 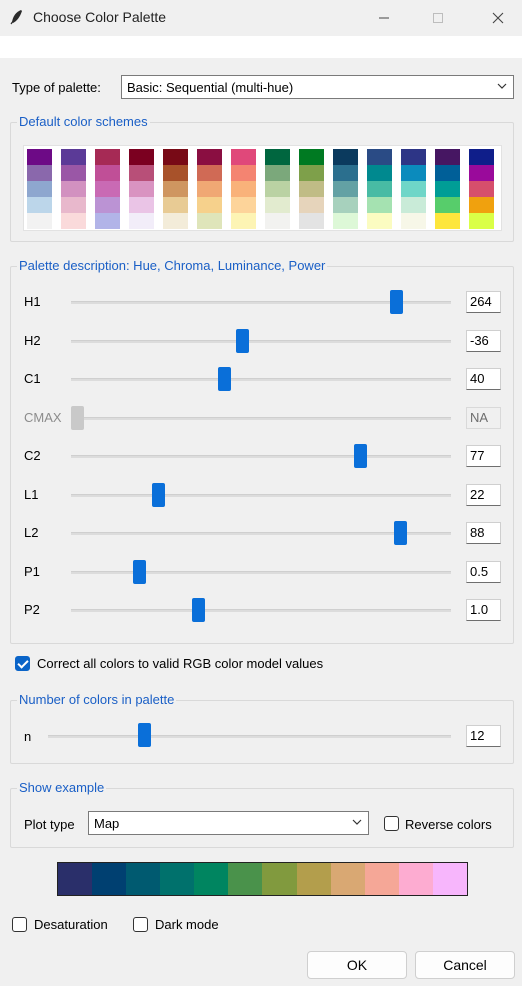 What do you see at coordinates (483, 610) in the screenshot?
I see `slider-value-p2: 1.0` at bounding box center [483, 610].